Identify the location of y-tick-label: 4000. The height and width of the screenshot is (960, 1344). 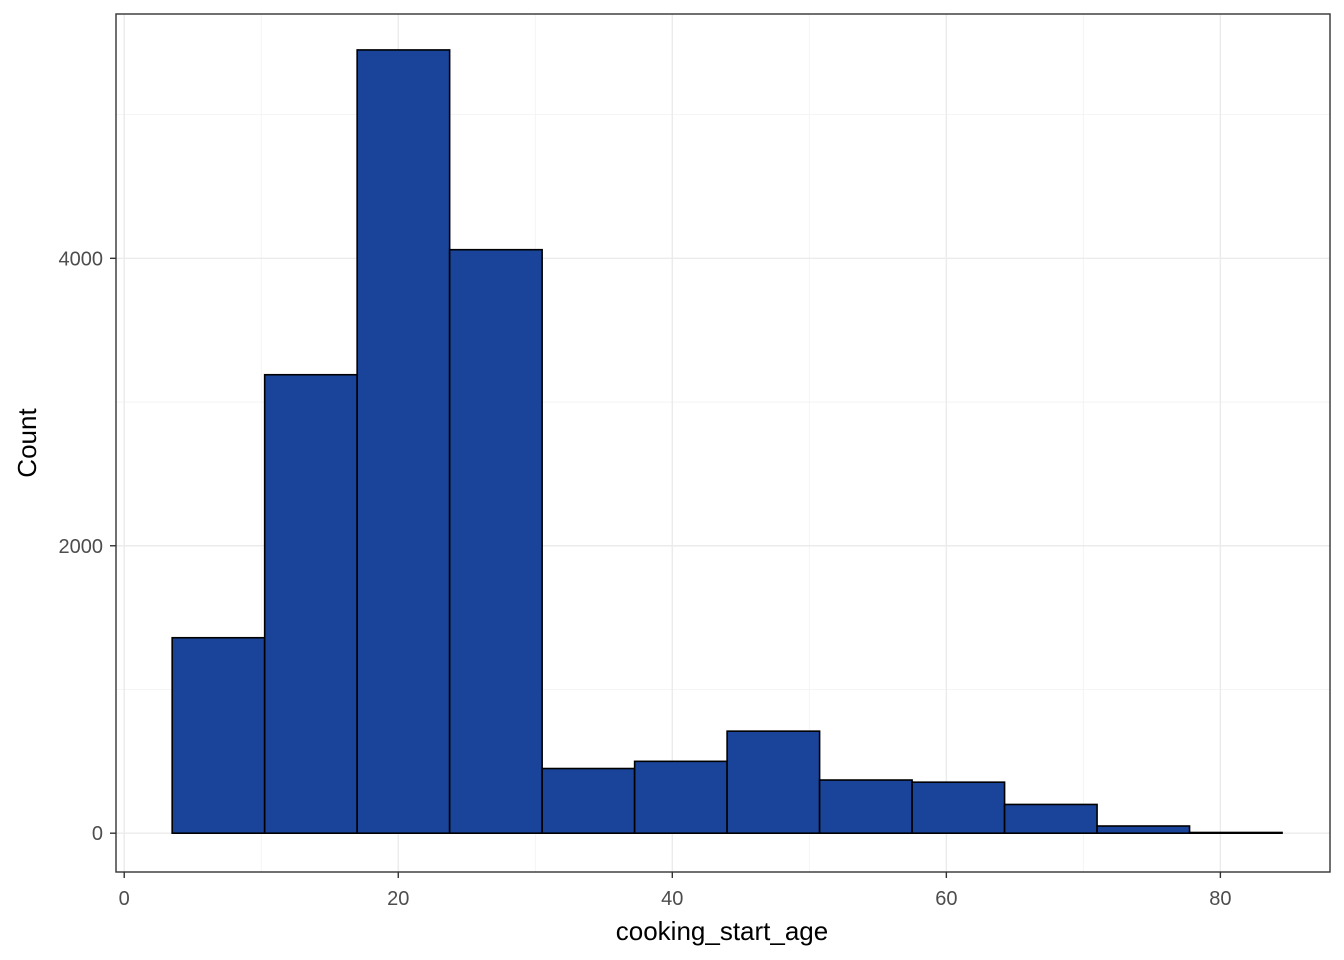
(81, 259).